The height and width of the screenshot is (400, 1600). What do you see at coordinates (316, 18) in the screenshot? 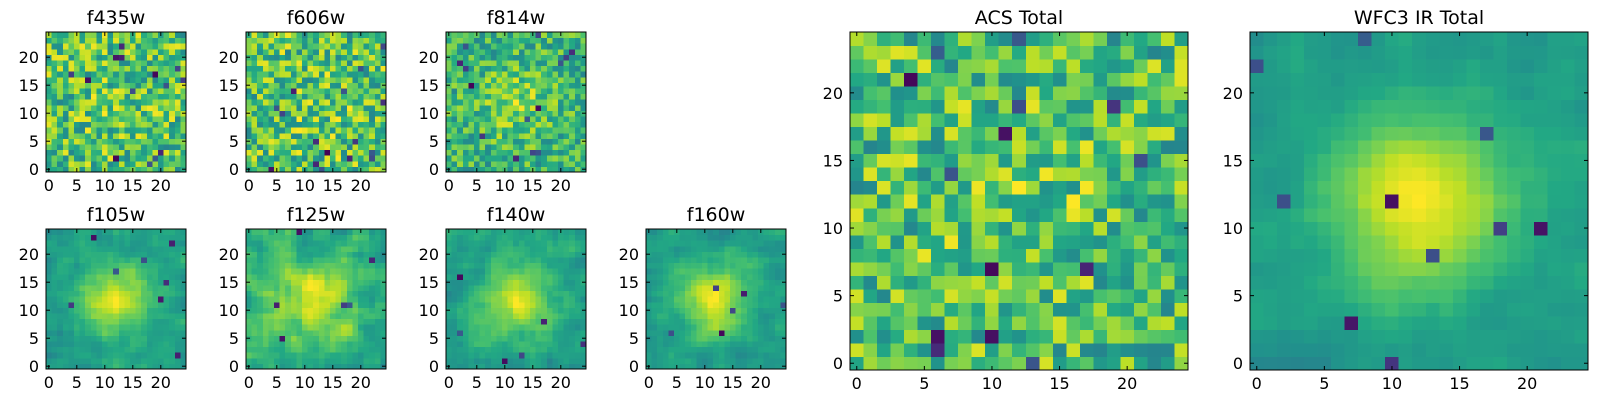
I see `panel-title: f606w` at bounding box center [316, 18].